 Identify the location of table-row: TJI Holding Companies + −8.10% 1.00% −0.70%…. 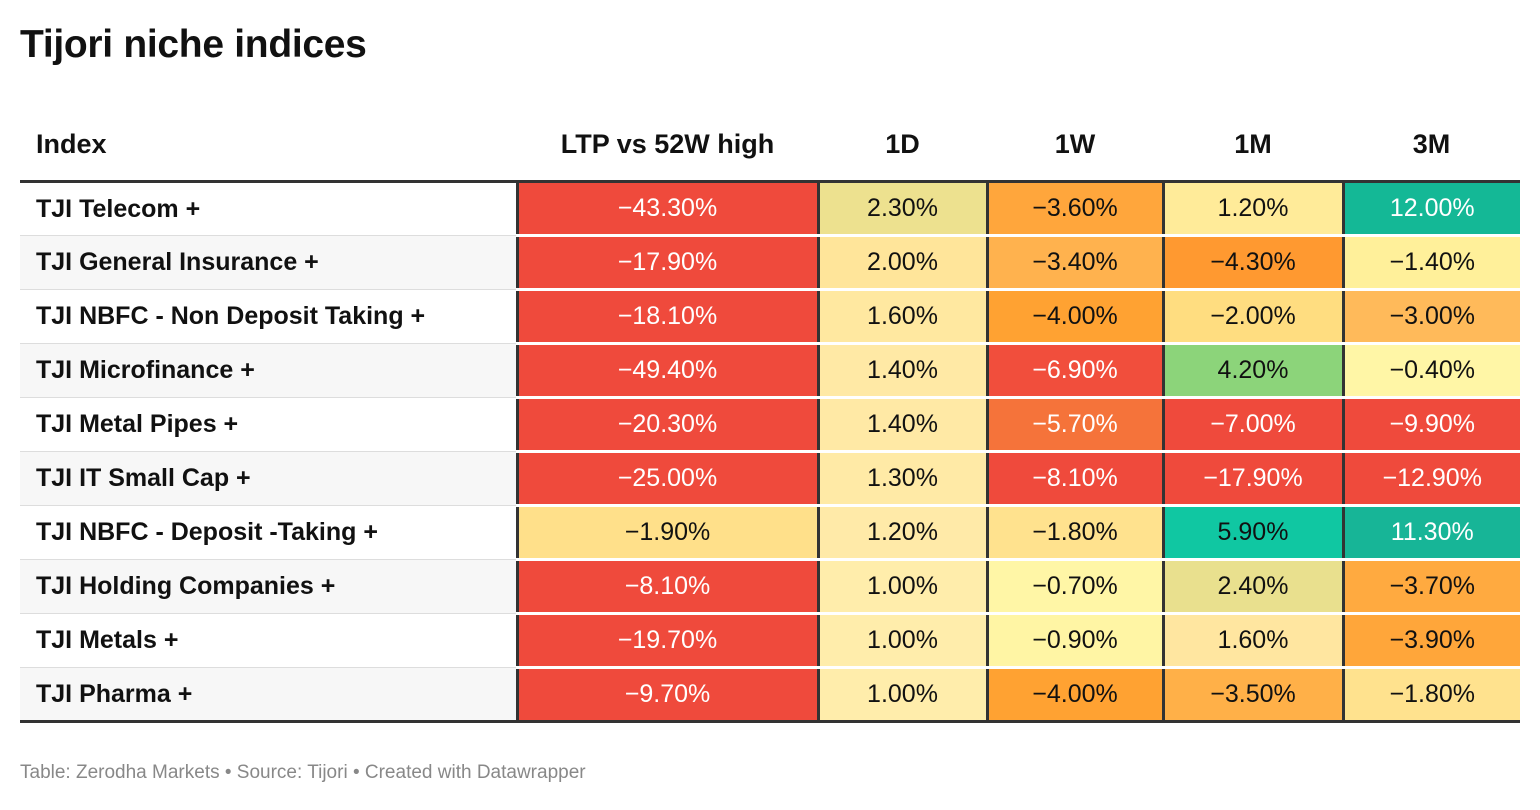
(770, 587).